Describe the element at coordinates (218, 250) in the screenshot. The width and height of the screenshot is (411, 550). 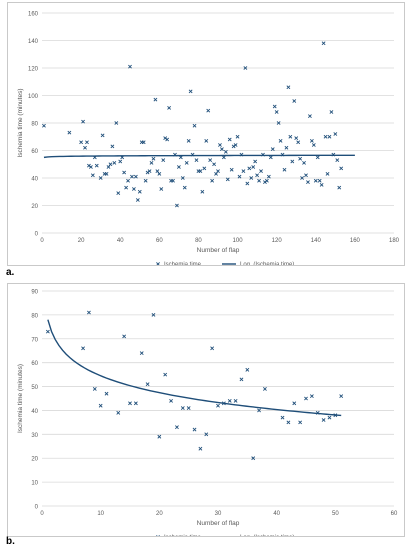
I see `x-axis-title: Number of flap` at that location.